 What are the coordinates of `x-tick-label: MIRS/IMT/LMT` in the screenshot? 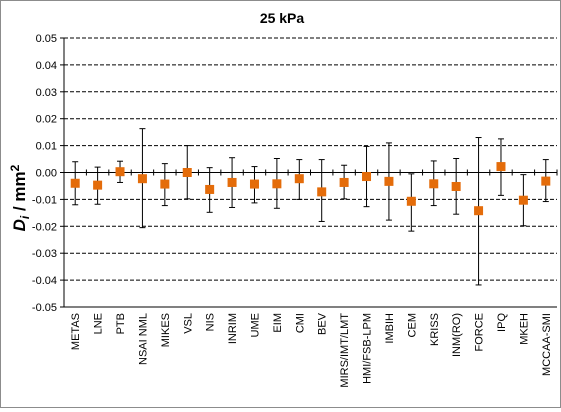 It's located at (345, 350).